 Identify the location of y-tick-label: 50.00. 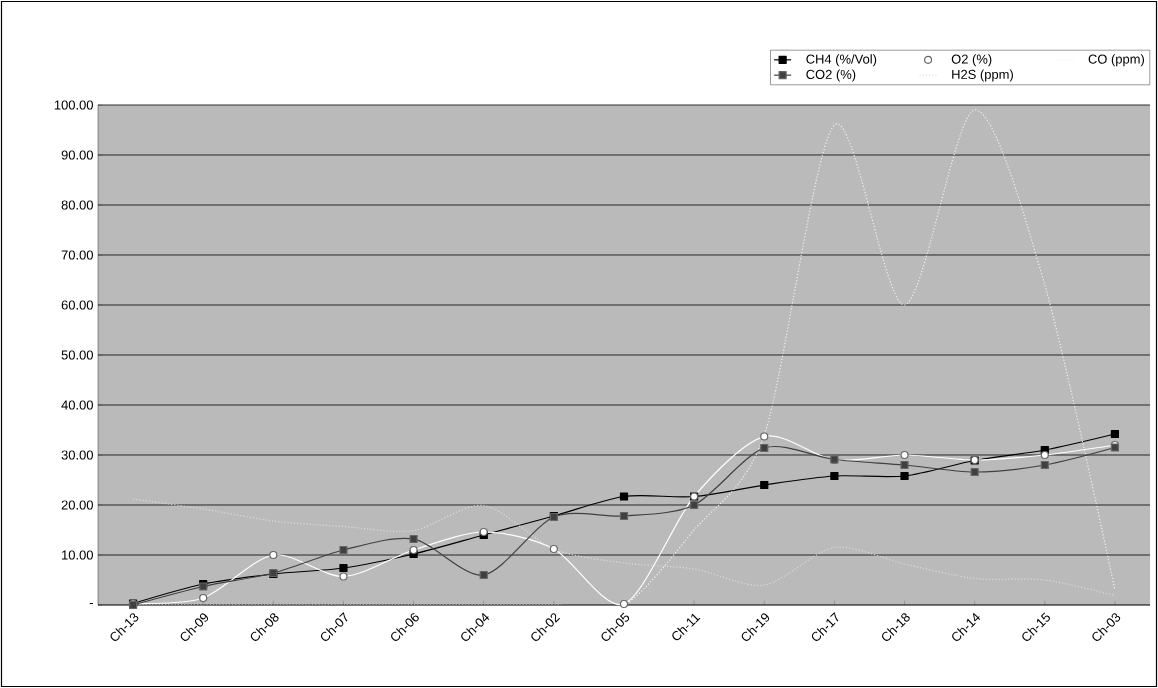
(77, 355).